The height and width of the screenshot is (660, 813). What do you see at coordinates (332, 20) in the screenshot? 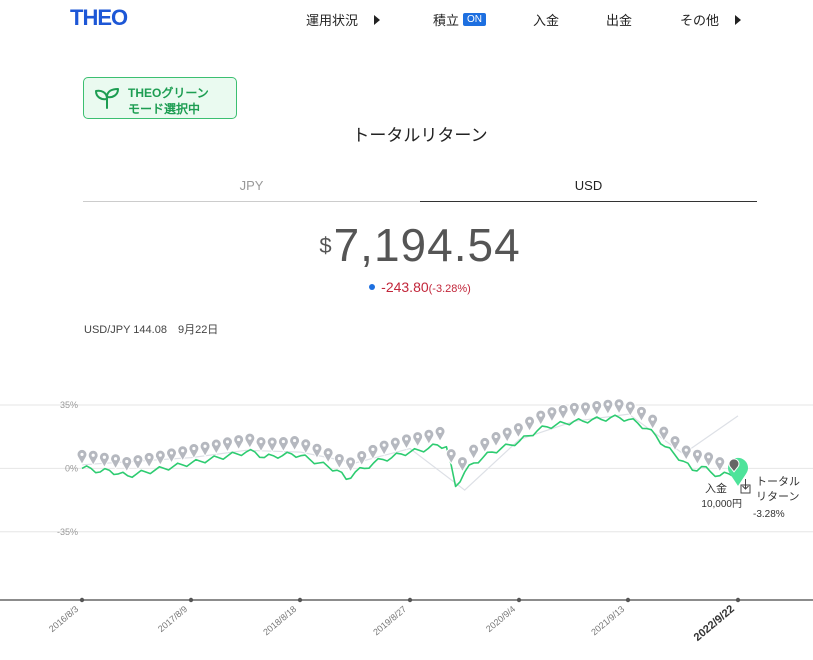
I see `nav-performance-label: 運用状況` at bounding box center [332, 20].